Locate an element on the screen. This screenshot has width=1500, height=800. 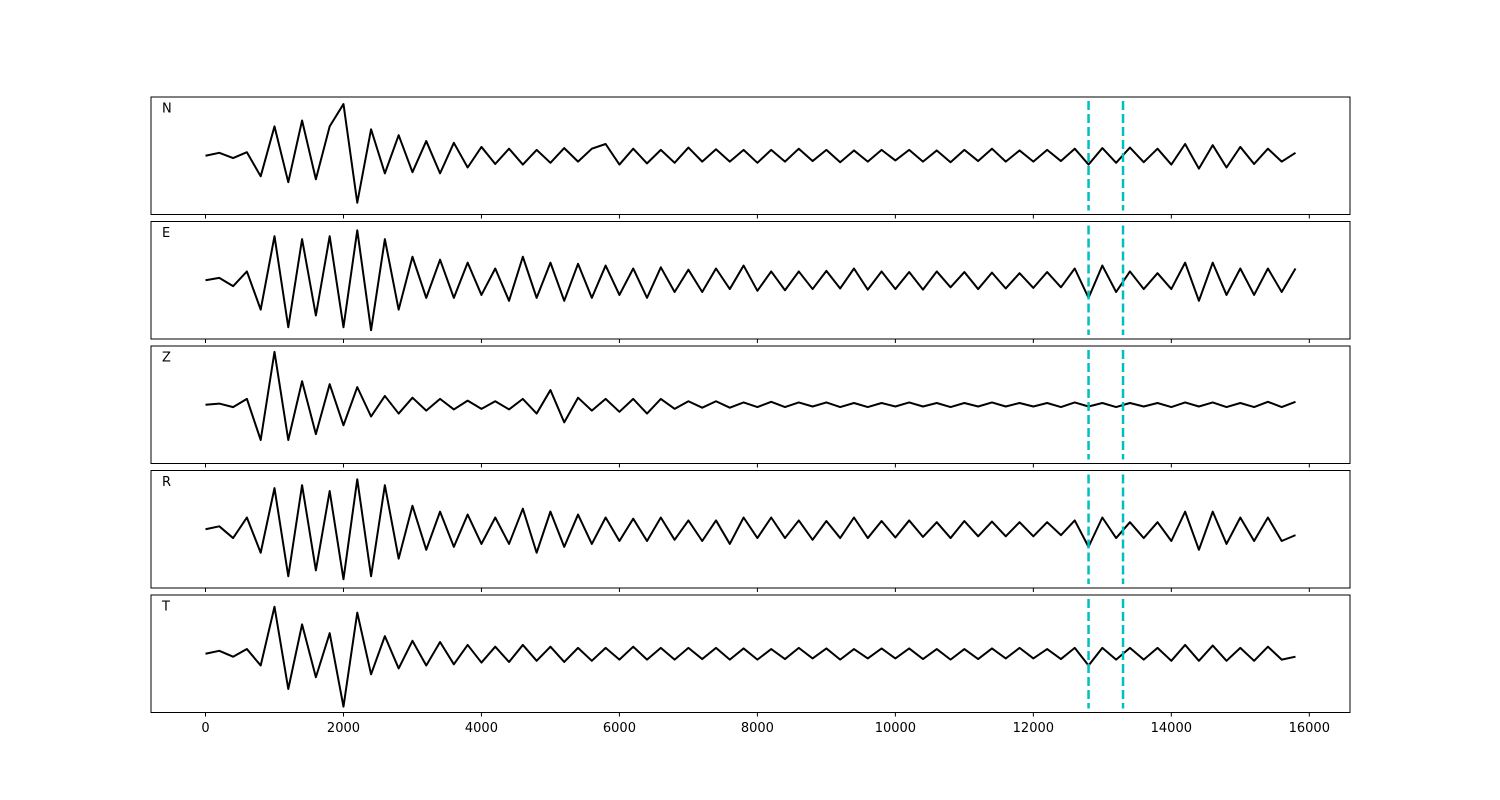
panel-label: N is located at coordinates (167, 109).